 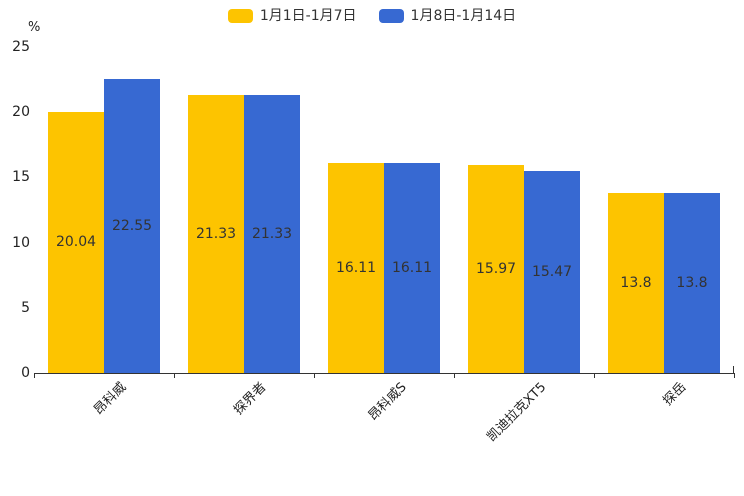 I want to click on y-axis-tick-label: 25, so click(x=21, y=47).